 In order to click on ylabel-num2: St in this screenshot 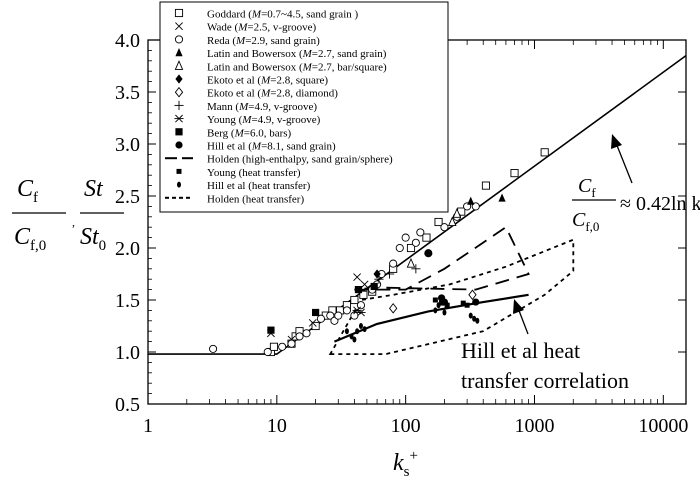, I will do `click(94, 189)`.